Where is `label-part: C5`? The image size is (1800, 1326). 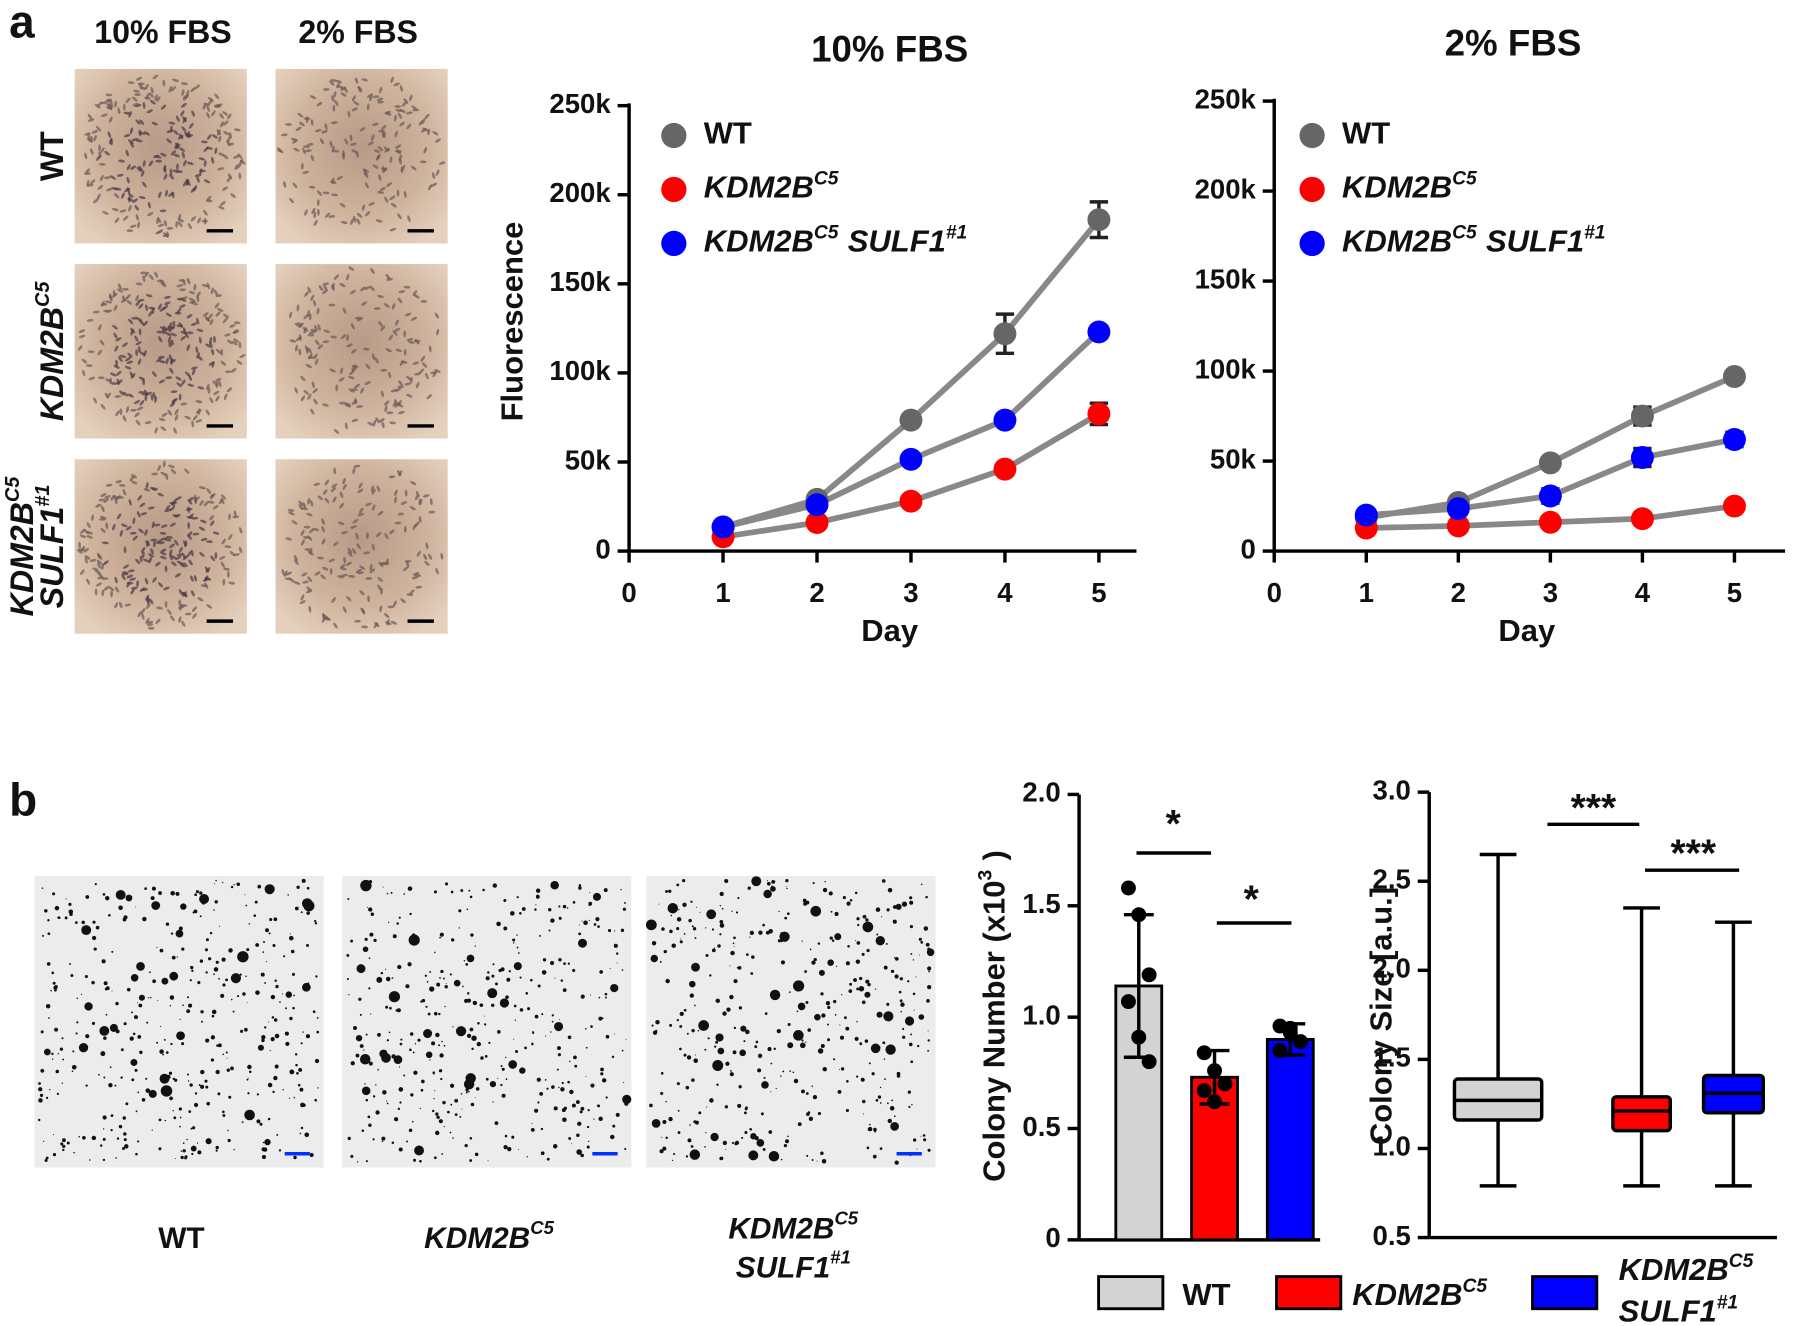
label-part: C5 is located at coordinates (1464, 178).